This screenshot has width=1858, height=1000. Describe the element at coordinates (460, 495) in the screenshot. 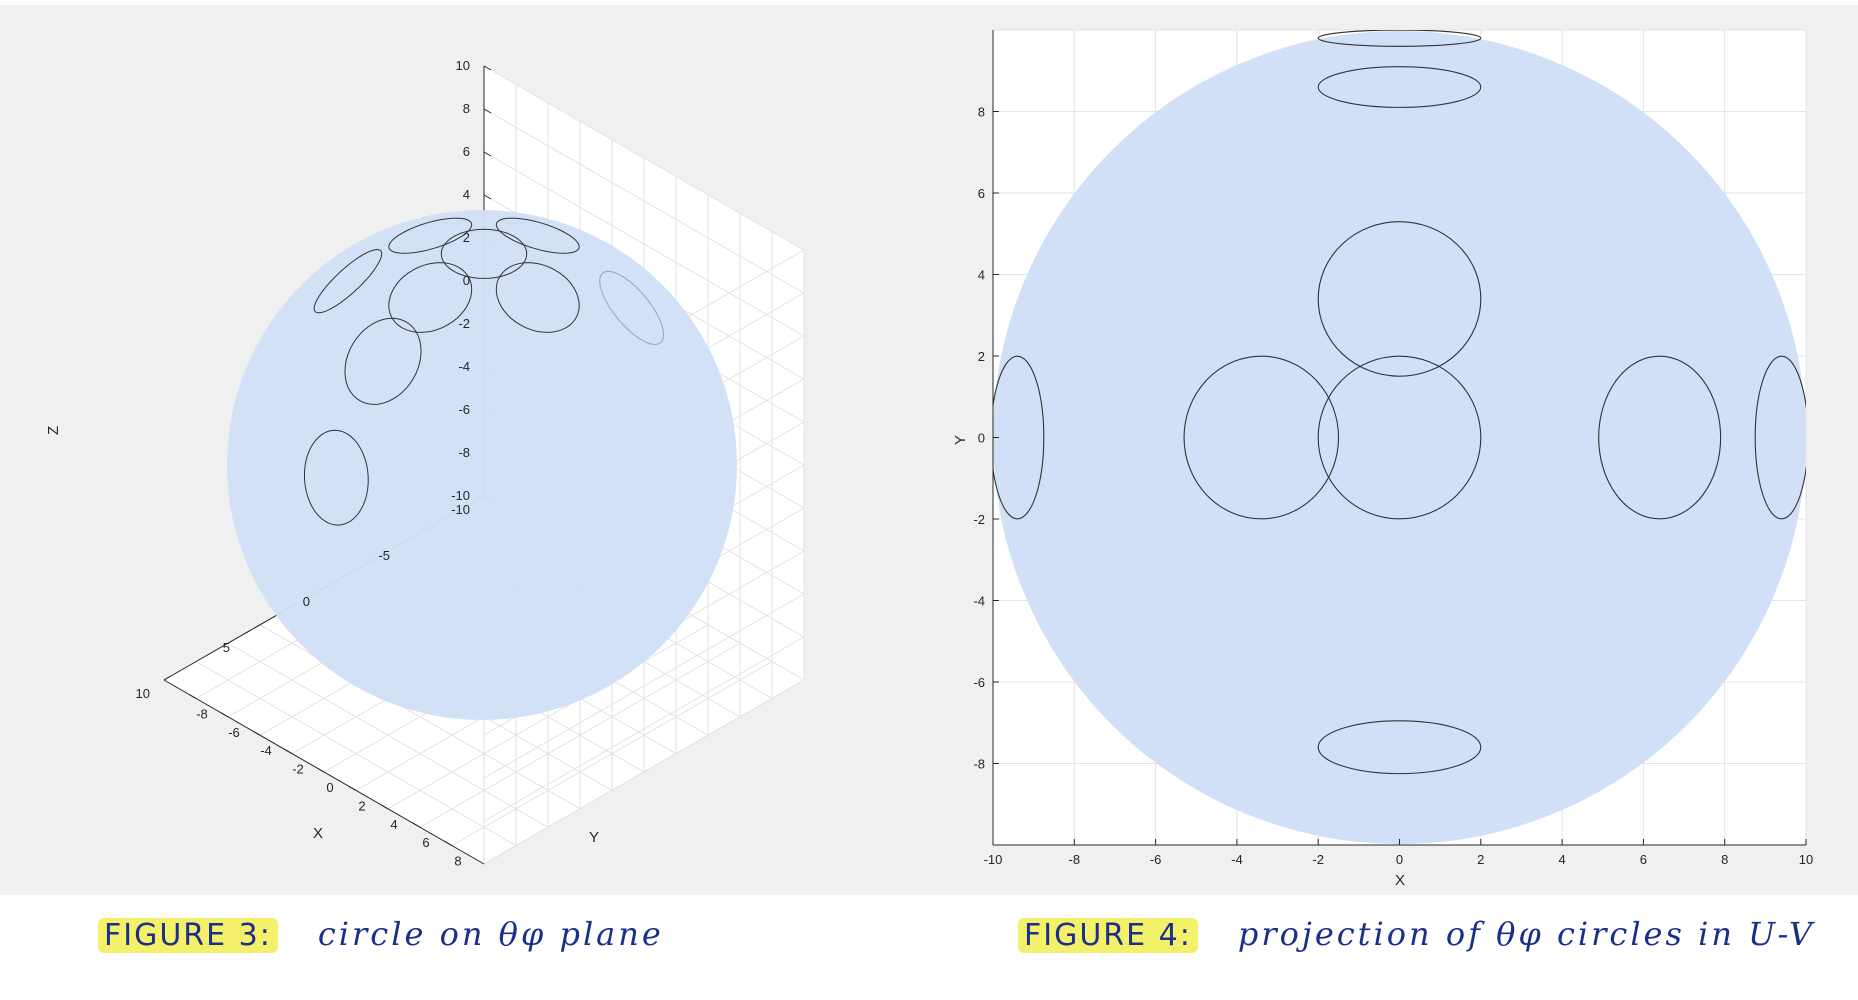

I see `z-tick-label: -10` at that location.